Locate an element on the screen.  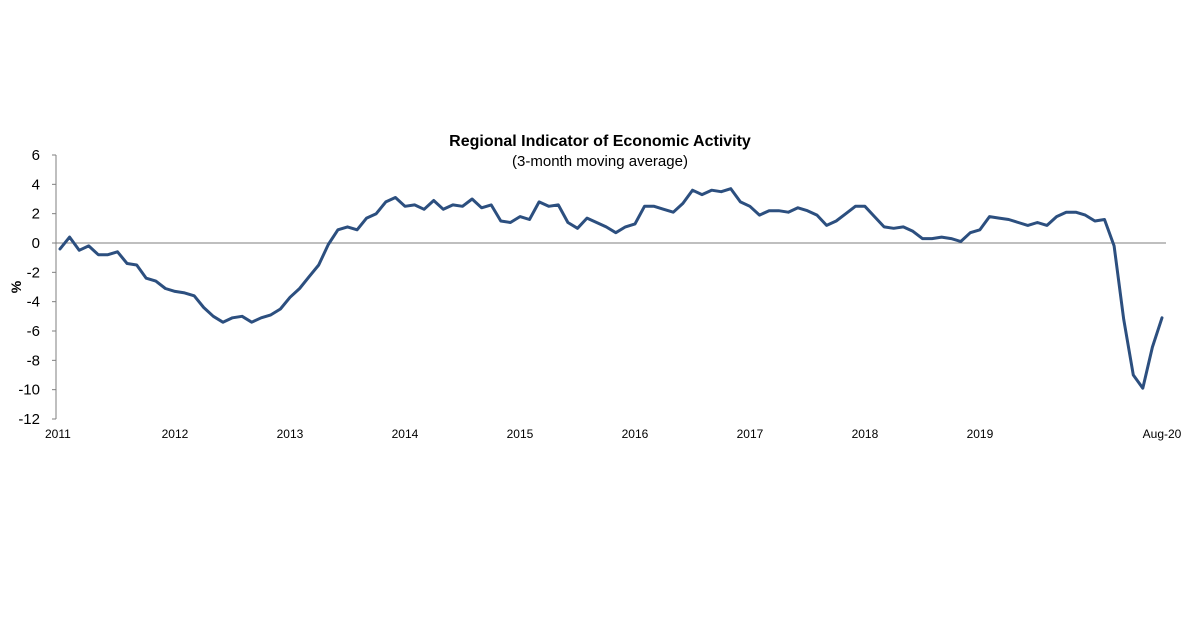
y-tick-label: -6 is located at coordinates (33, 331).